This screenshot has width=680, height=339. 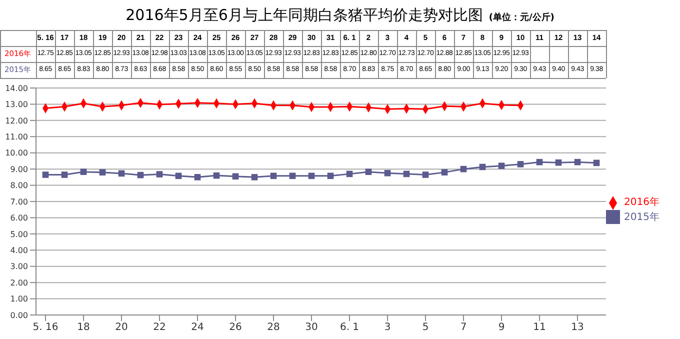 What do you see at coordinates (642, 217) in the screenshot?
I see `legend-label: 2015年` at bounding box center [642, 217].